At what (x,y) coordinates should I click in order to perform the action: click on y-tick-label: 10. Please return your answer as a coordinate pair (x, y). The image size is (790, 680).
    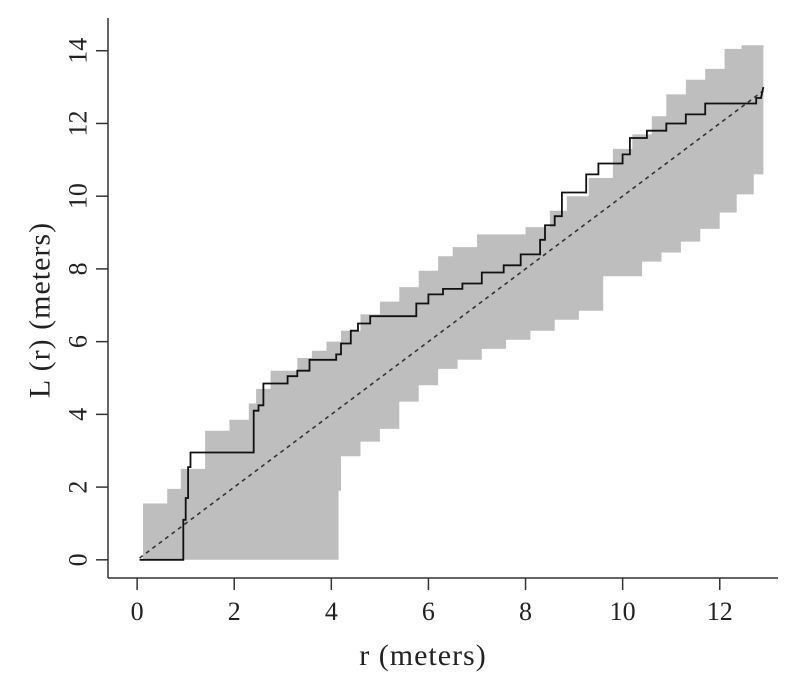
    Looking at the image, I should click on (78, 196).